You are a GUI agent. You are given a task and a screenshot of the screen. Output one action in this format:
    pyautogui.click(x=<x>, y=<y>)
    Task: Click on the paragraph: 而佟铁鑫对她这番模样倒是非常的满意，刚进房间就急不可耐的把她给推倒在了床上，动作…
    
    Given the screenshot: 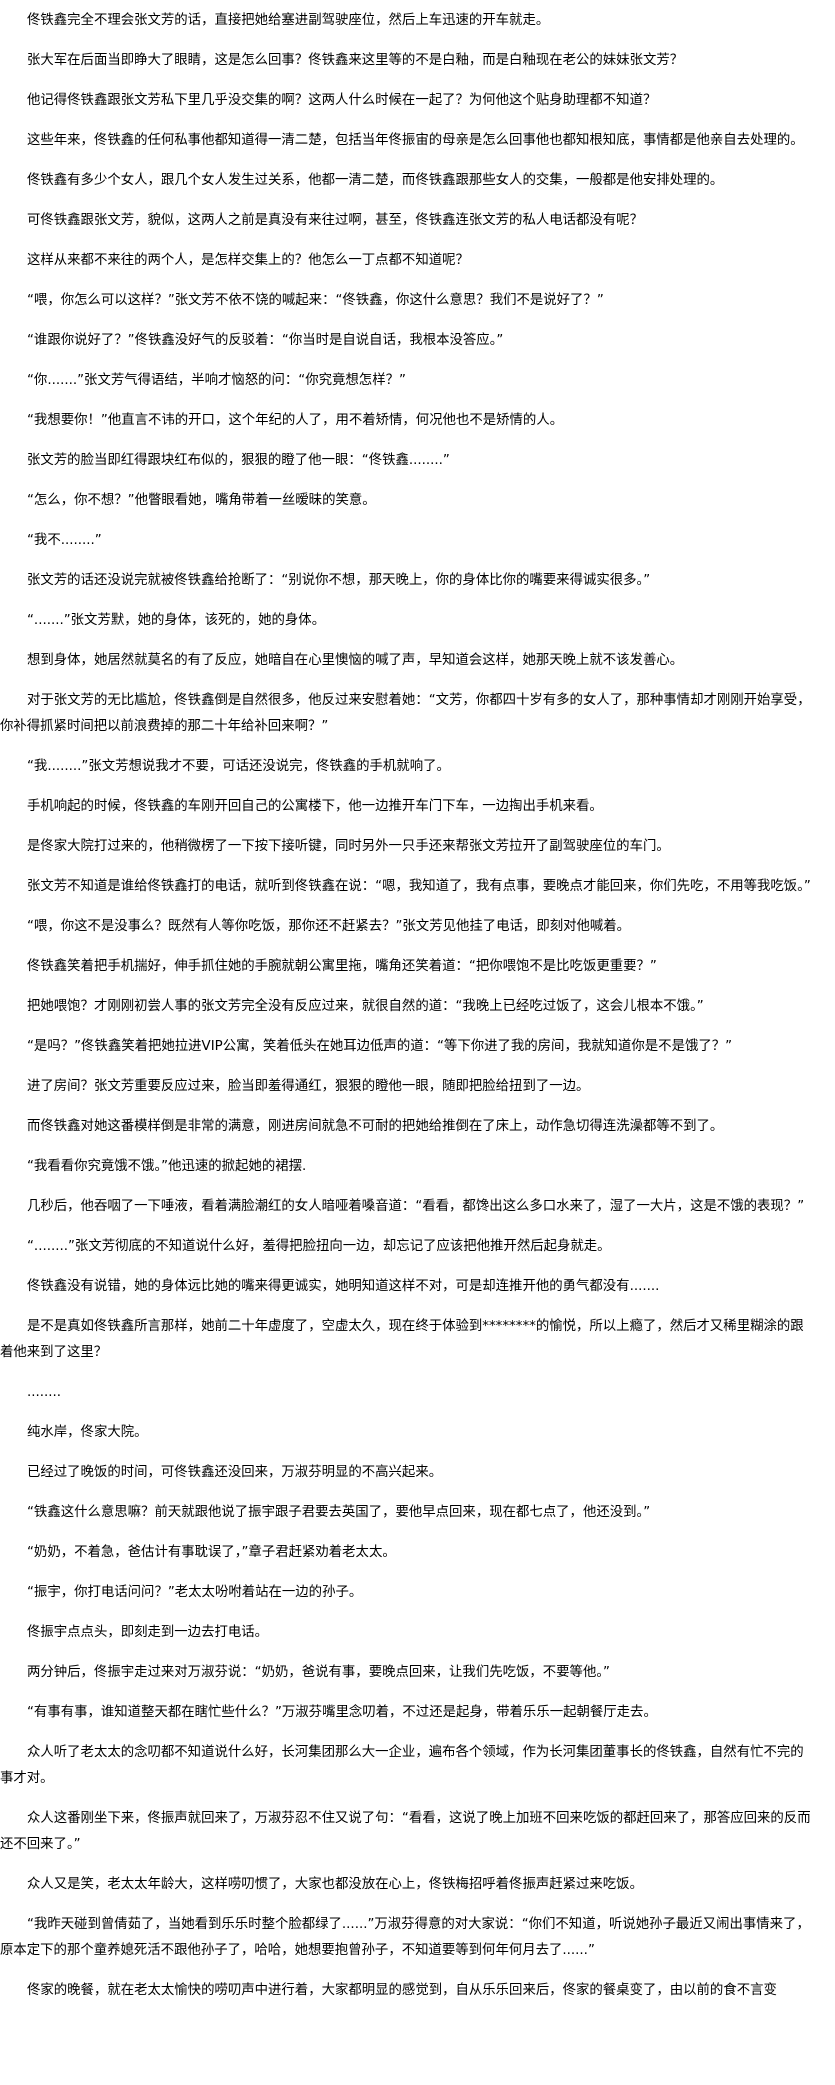 What is the action you would take?
    pyautogui.click(x=375, y=1126)
    